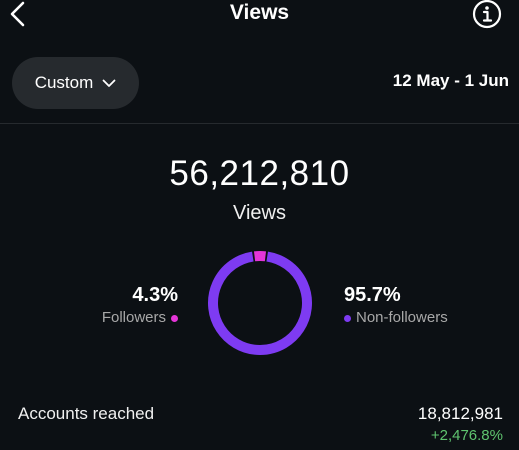 This screenshot has height=450, width=519. What do you see at coordinates (460, 413) in the screenshot?
I see `accounts-reached-value: 18,812,981` at bounding box center [460, 413].